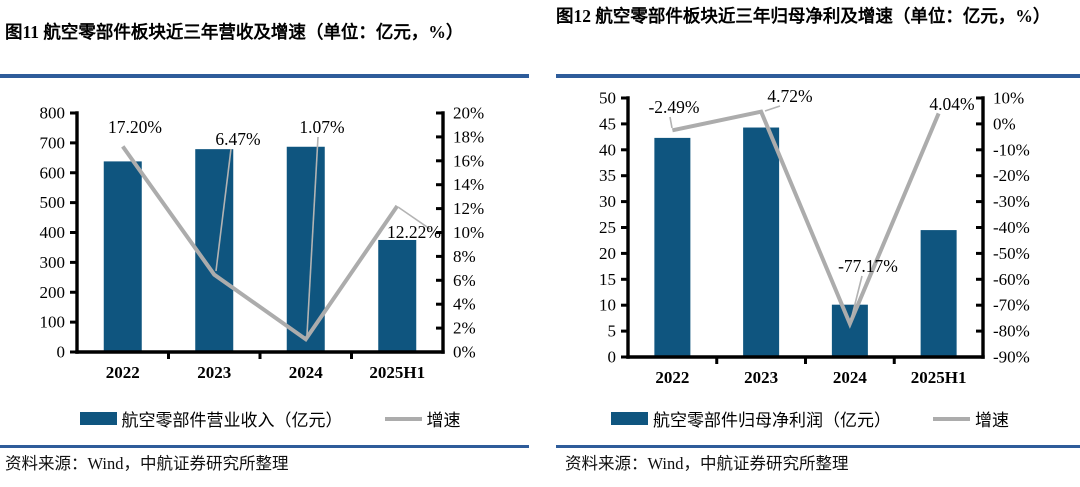  I want to click on legend-label: 航空零部件归母净利润（亿元）, so click(772, 420).